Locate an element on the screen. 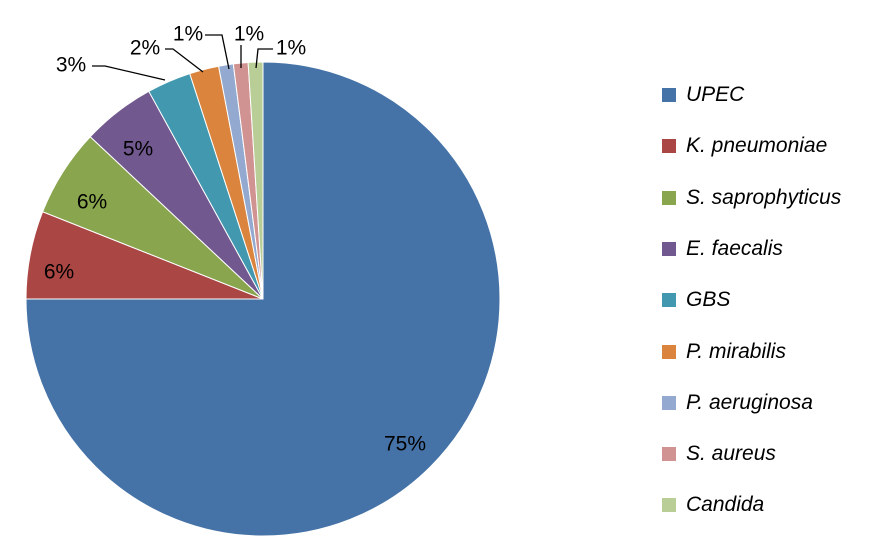 This screenshot has width=882, height=548. legend-item: UPEC is located at coordinates (703, 95).